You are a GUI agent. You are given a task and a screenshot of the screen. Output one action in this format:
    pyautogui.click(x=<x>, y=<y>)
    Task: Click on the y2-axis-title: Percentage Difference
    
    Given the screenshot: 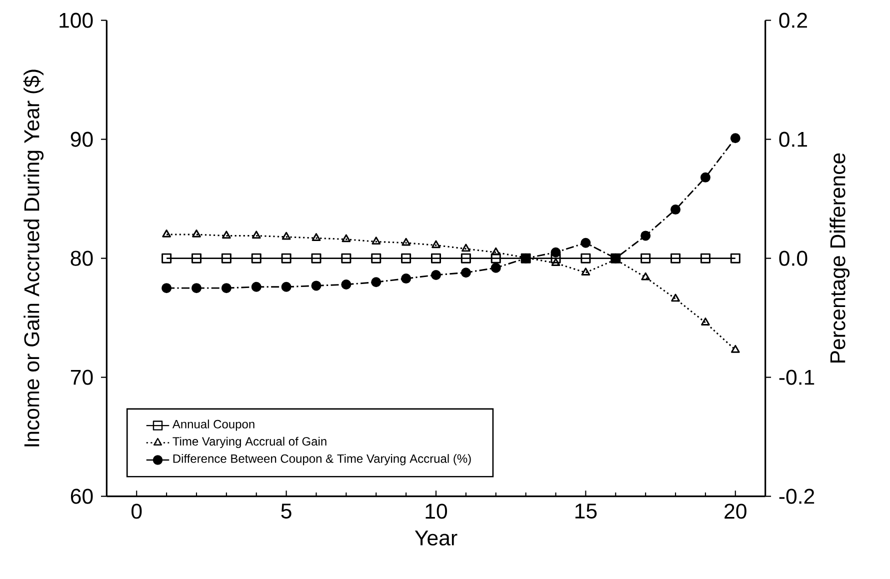 What is the action you would take?
    pyautogui.click(x=840, y=258)
    